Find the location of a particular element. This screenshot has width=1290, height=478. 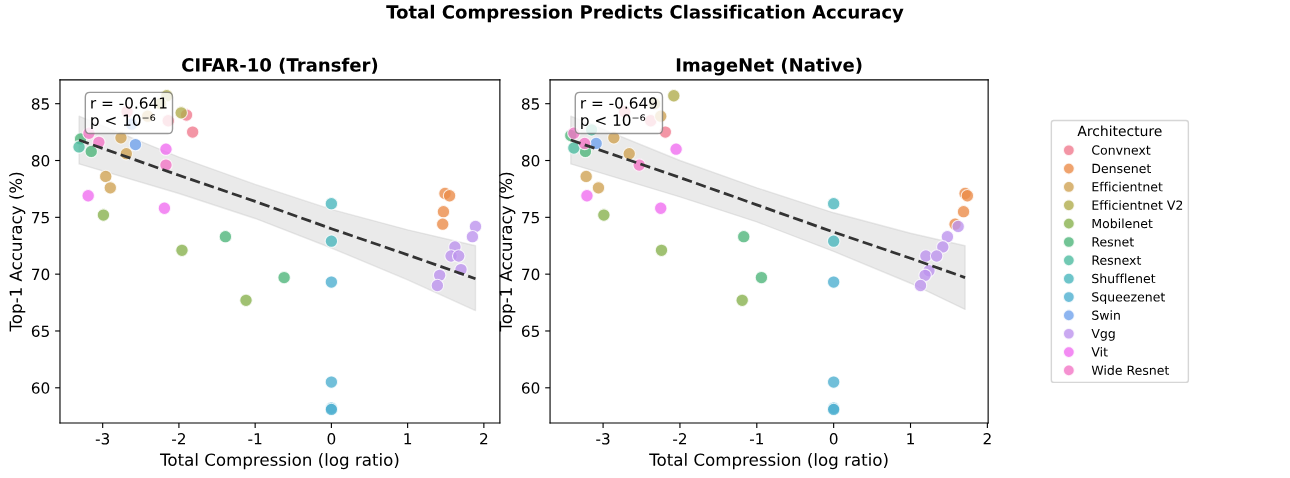

legend-label: Mobilenet is located at coordinates (1122, 223).